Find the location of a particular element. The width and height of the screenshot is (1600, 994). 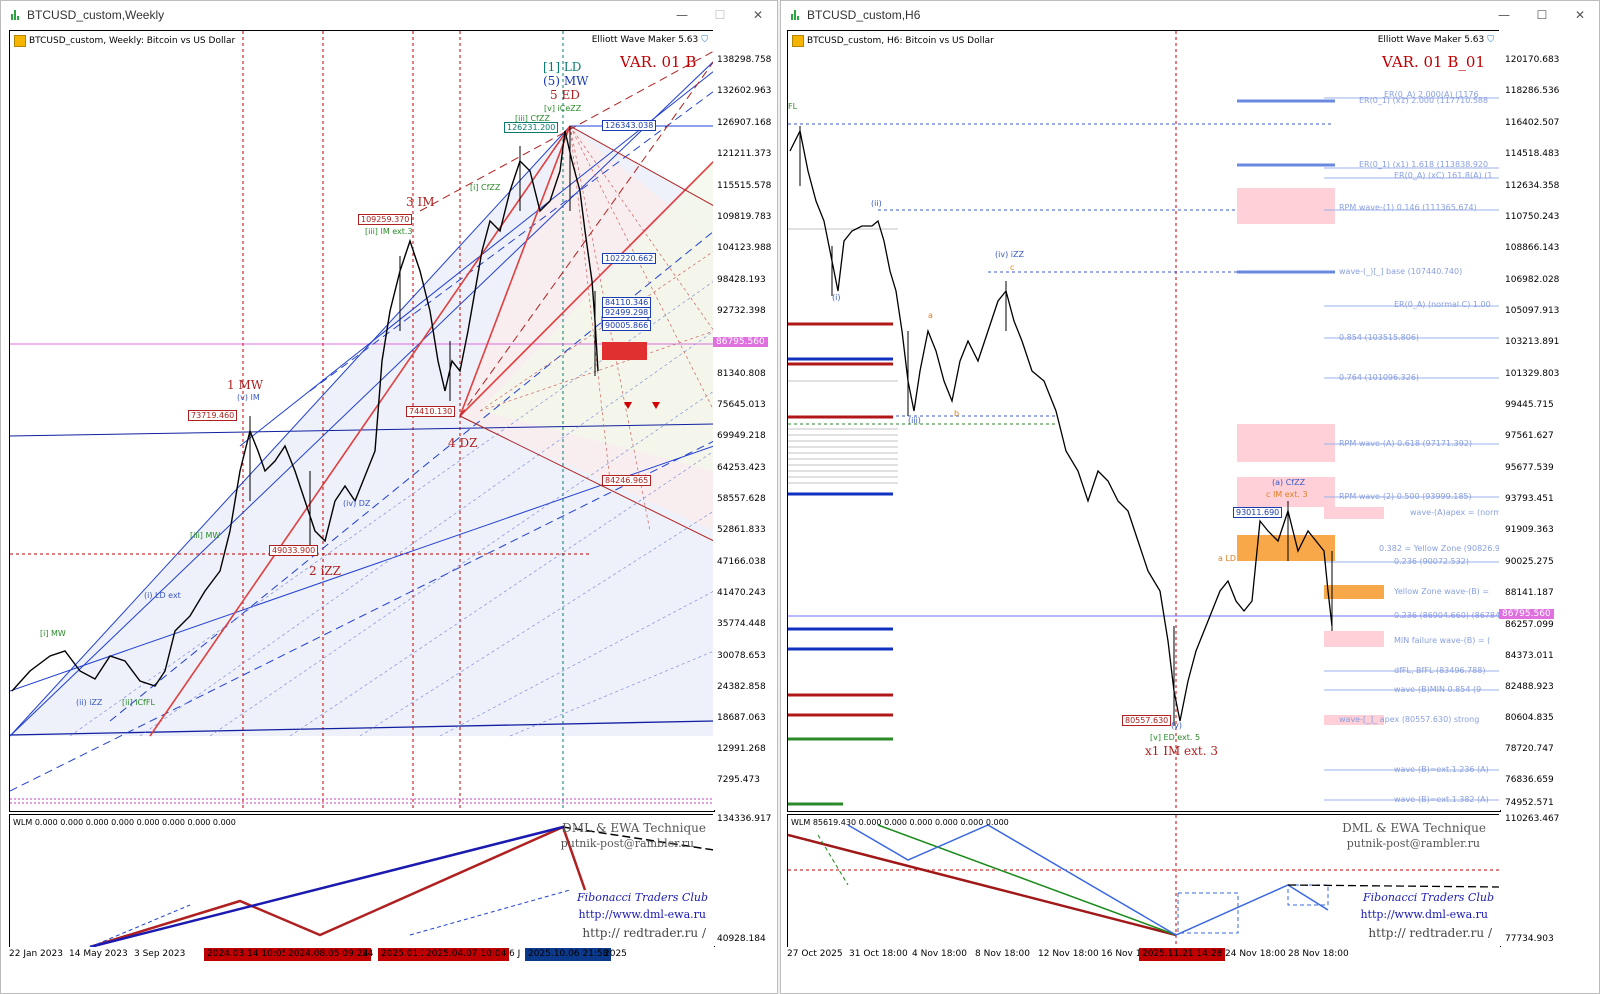

price-label: 101329.803 is located at coordinates (1532, 374).